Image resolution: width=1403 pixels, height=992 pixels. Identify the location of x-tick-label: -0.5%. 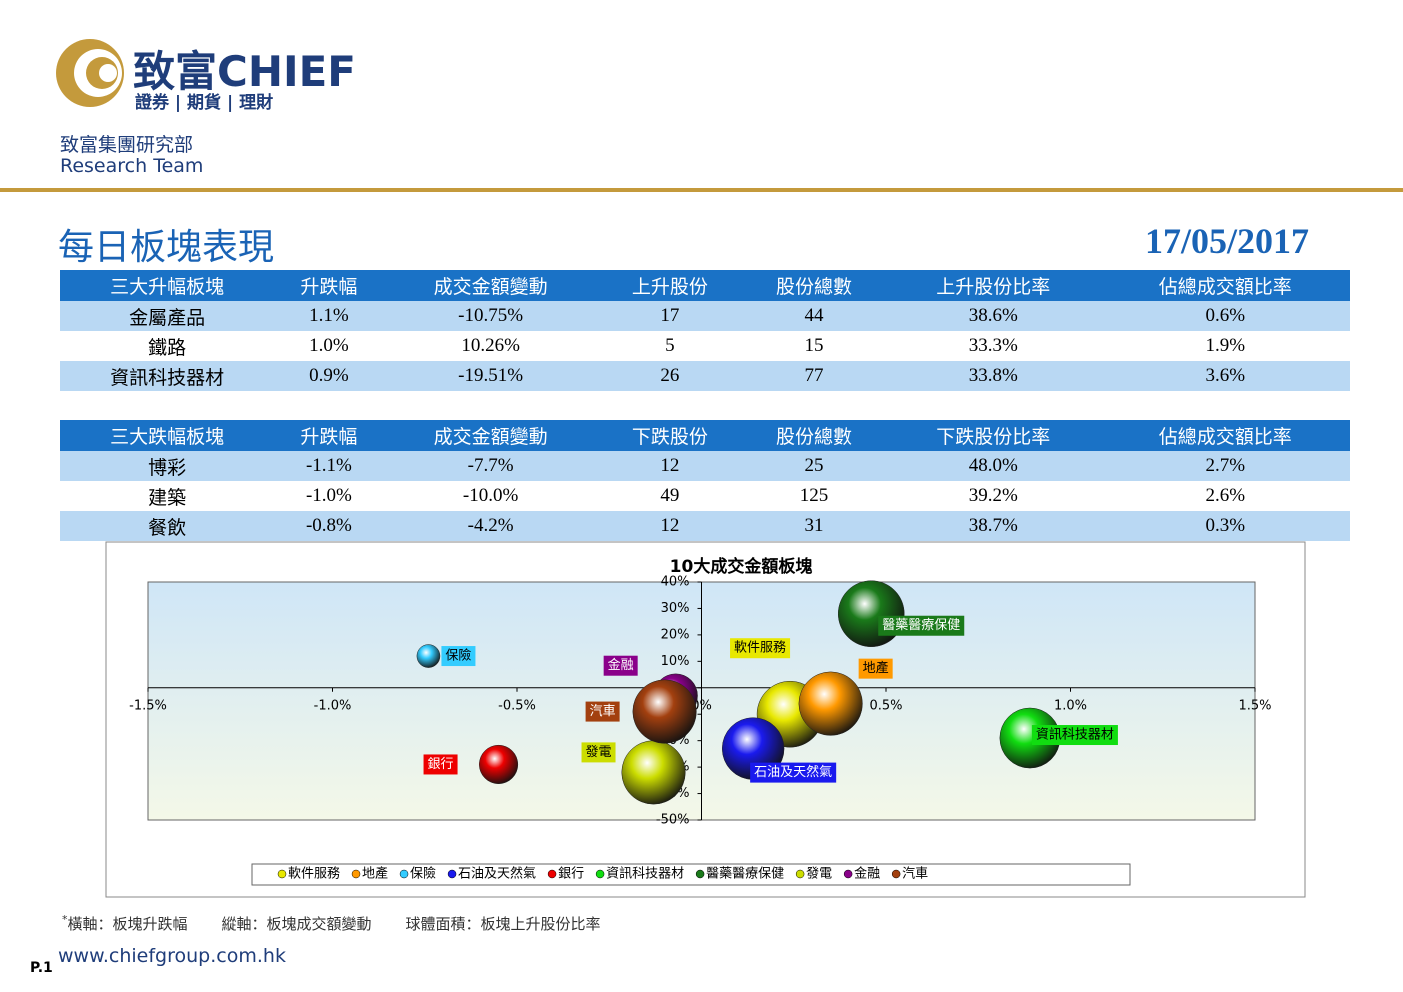
(517, 705).